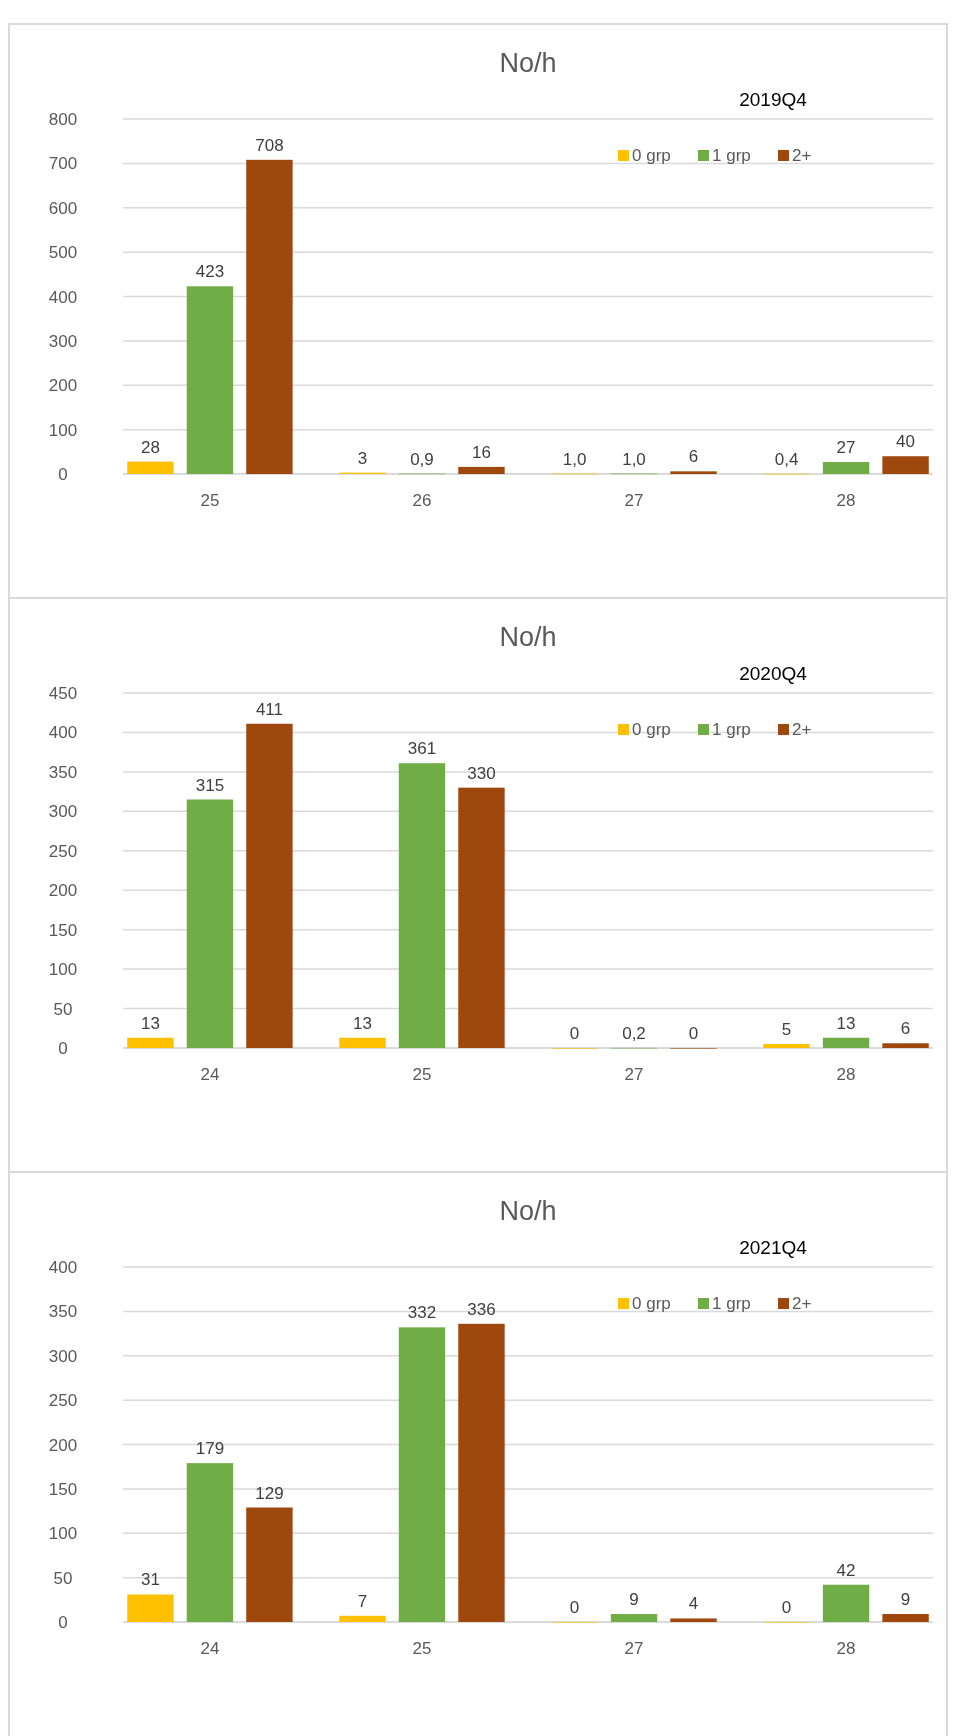  Describe the element at coordinates (693, 1604) in the screenshot. I see `data-label: 4` at that location.